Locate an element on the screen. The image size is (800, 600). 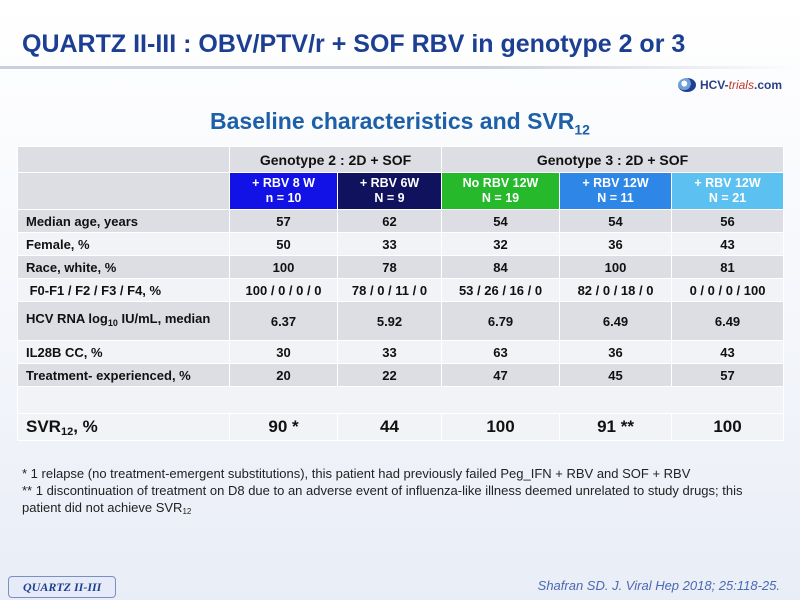
spacer-row is located at coordinates (400, 400).